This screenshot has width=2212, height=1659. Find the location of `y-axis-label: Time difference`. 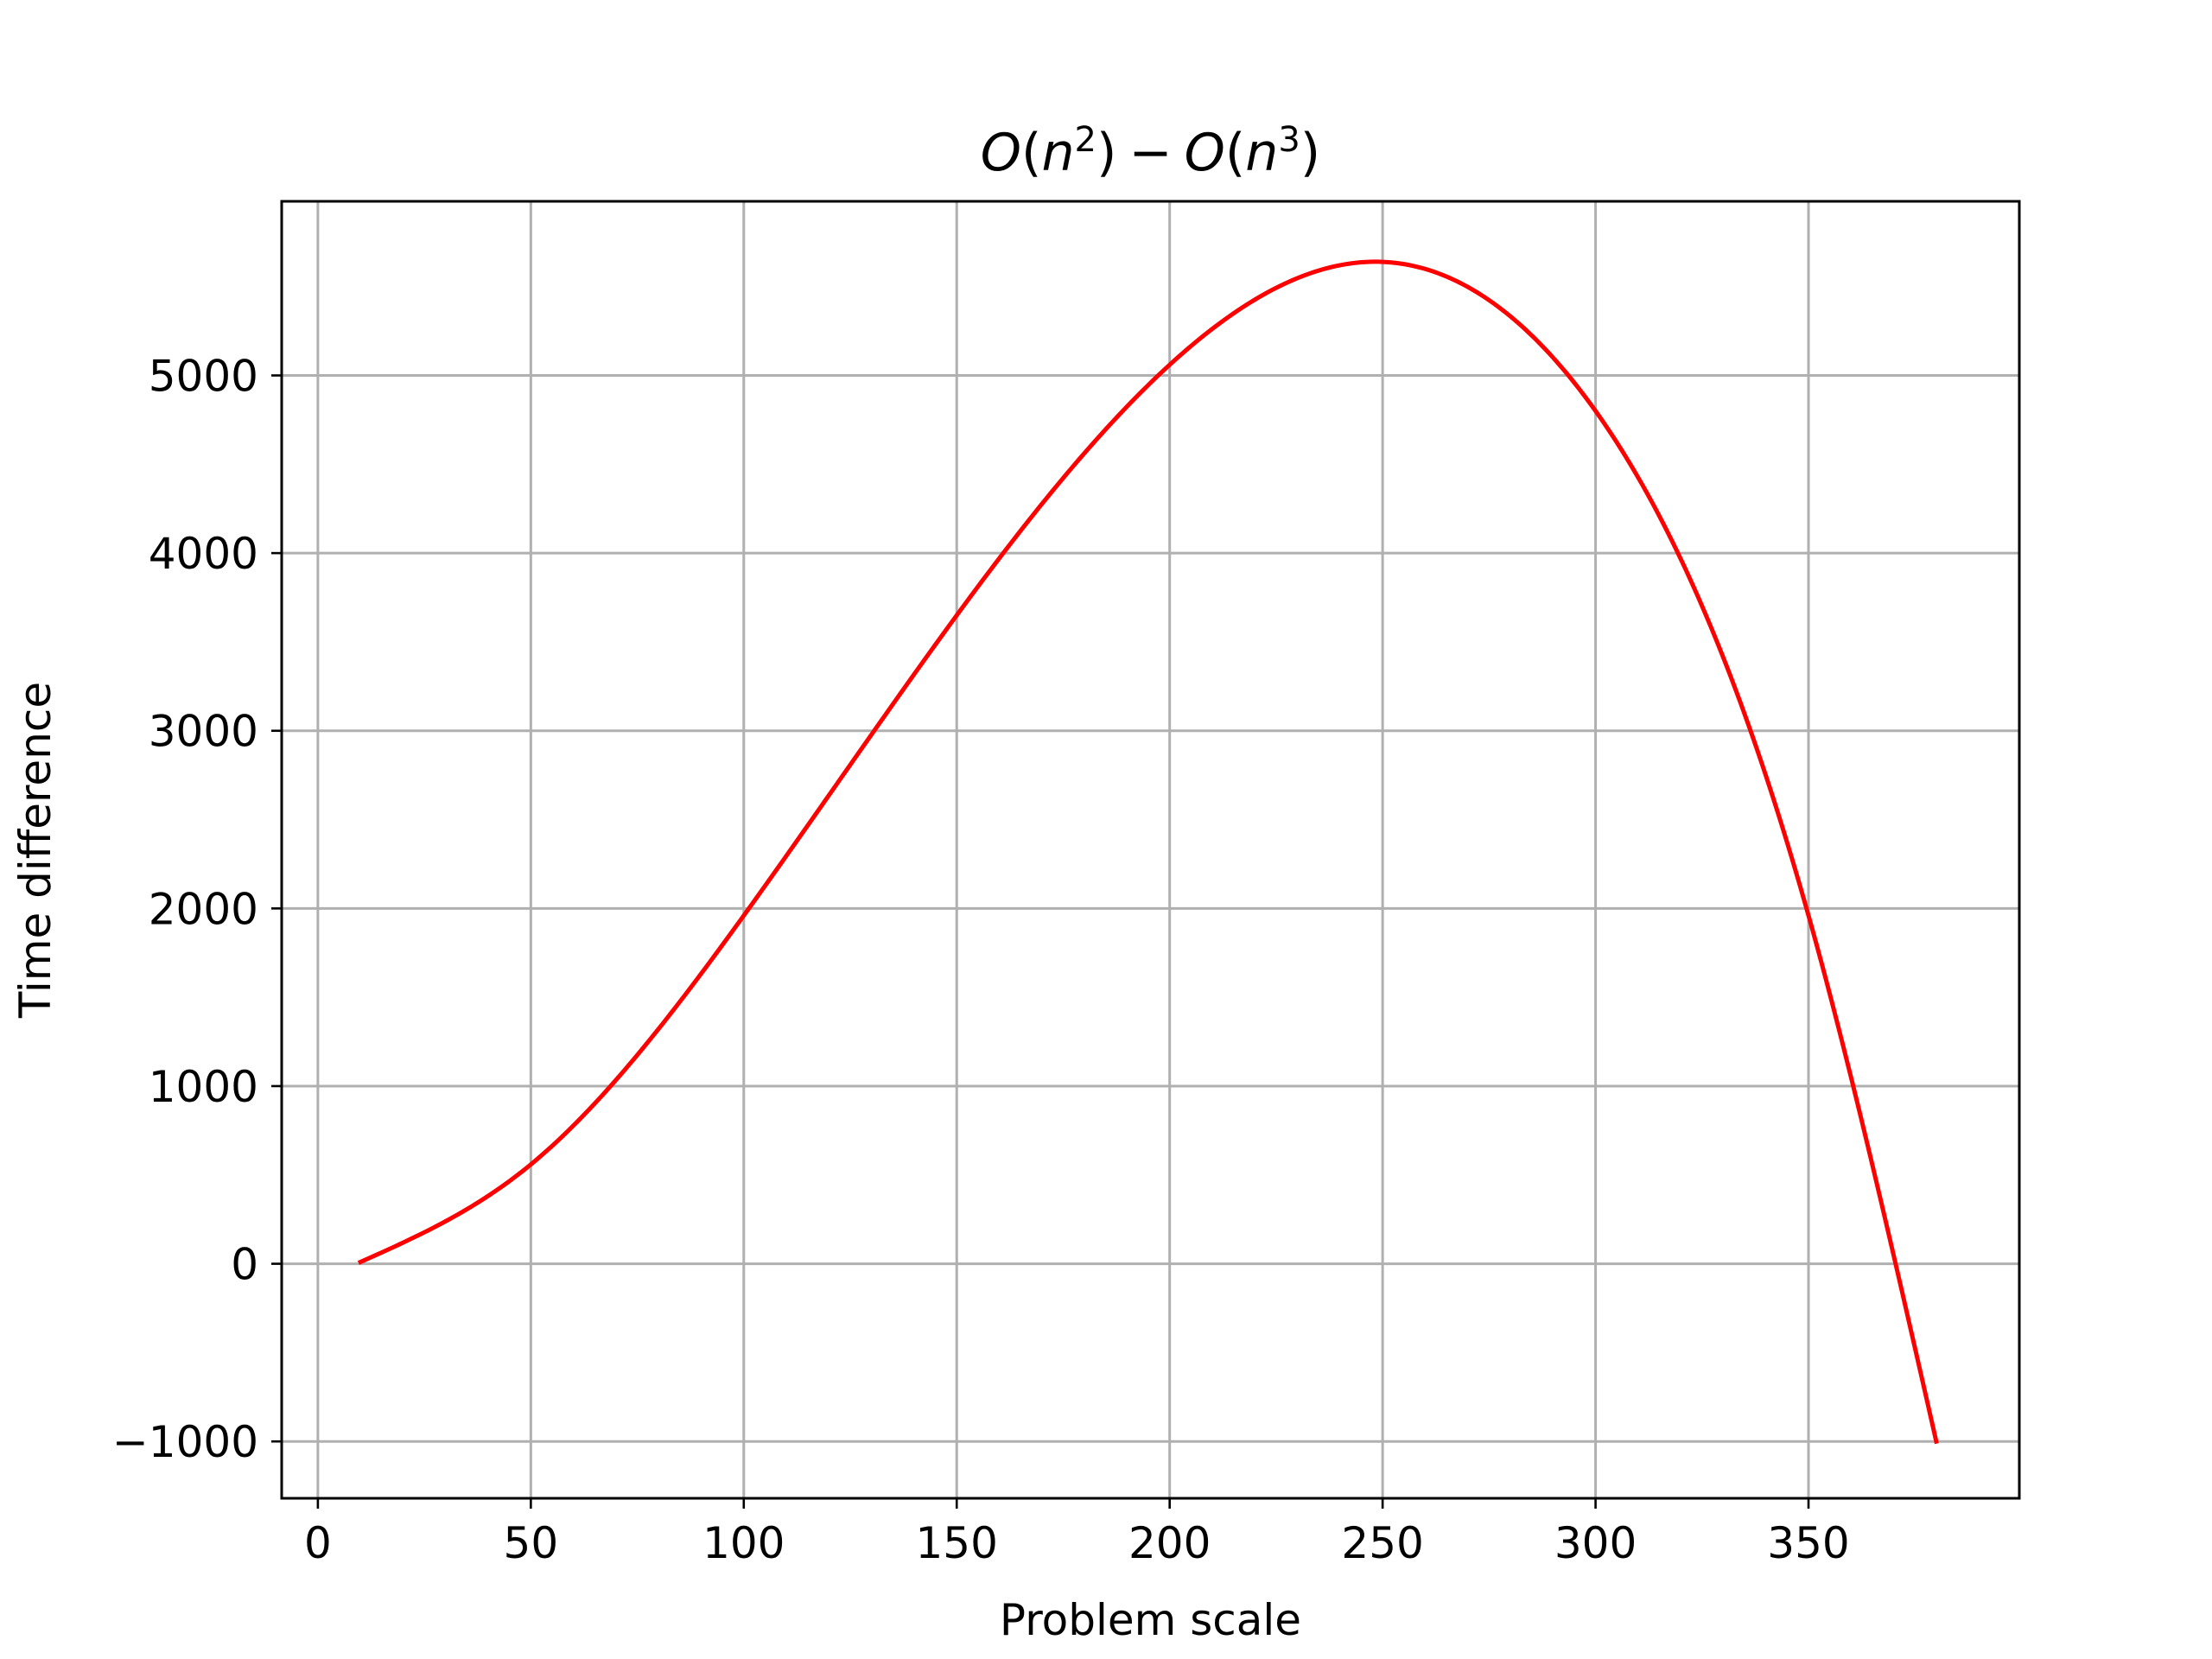

y-axis-label: Time difference is located at coordinates (35, 850).